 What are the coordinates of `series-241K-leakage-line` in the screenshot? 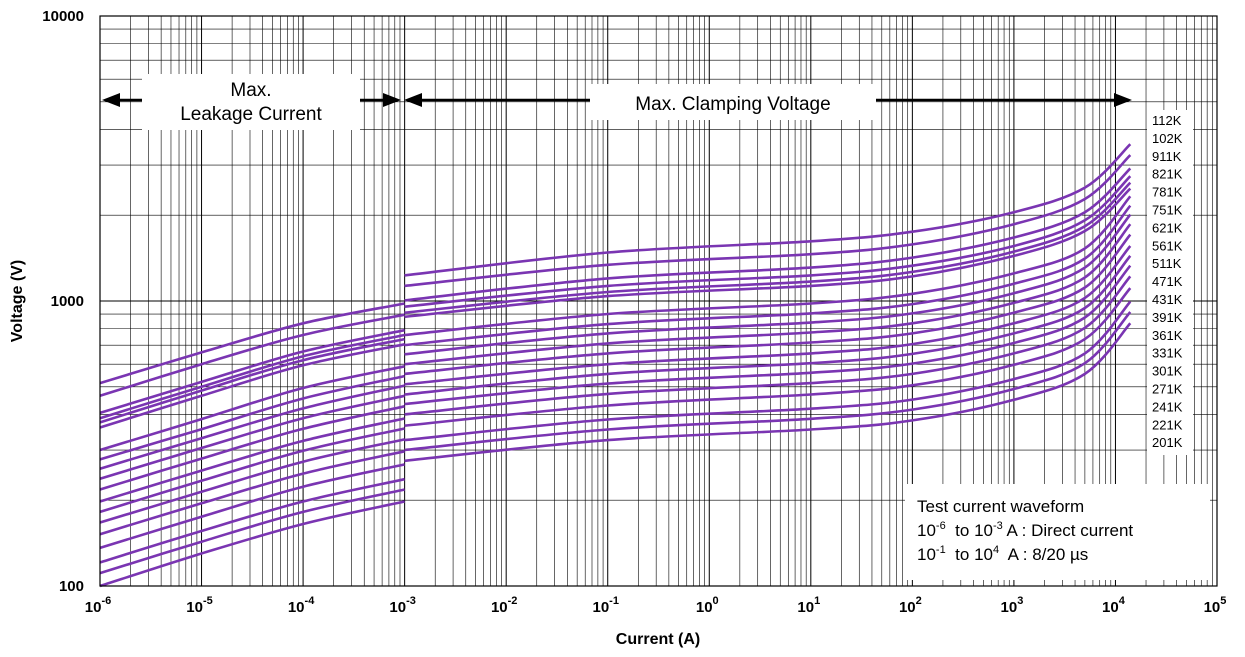 It's located at (252, 520).